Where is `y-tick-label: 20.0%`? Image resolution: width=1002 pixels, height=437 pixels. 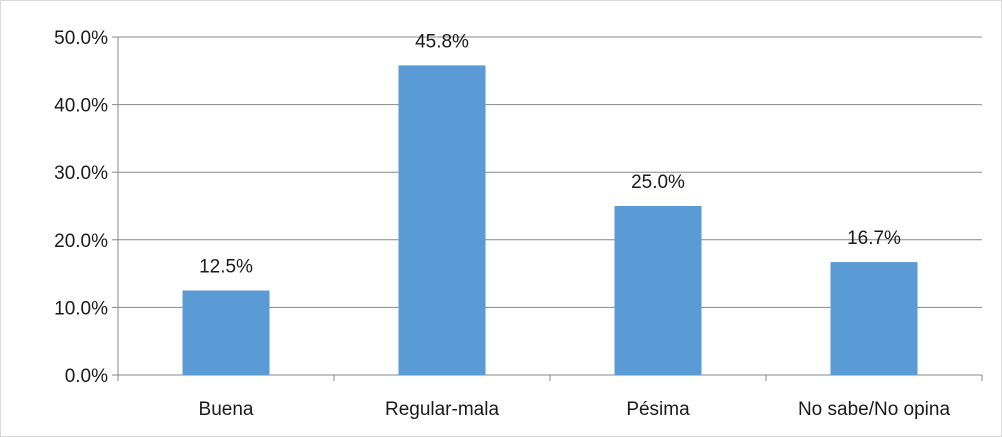 y-tick-label: 20.0% is located at coordinates (81, 241).